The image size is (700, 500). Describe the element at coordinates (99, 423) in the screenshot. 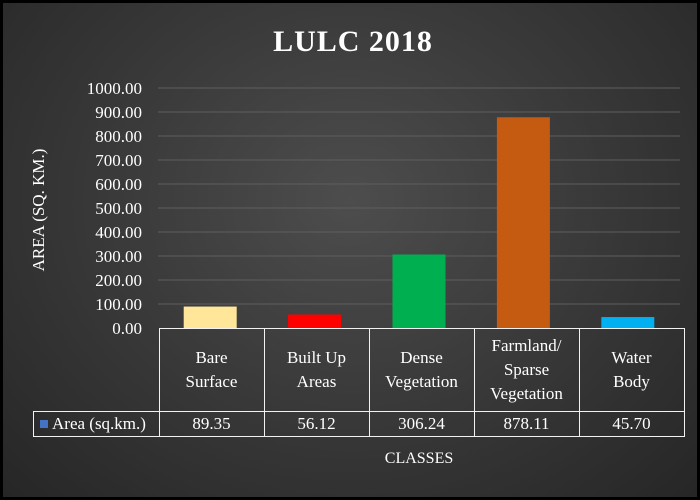

I see `legend-series-name: Area (sq.km.)` at that location.